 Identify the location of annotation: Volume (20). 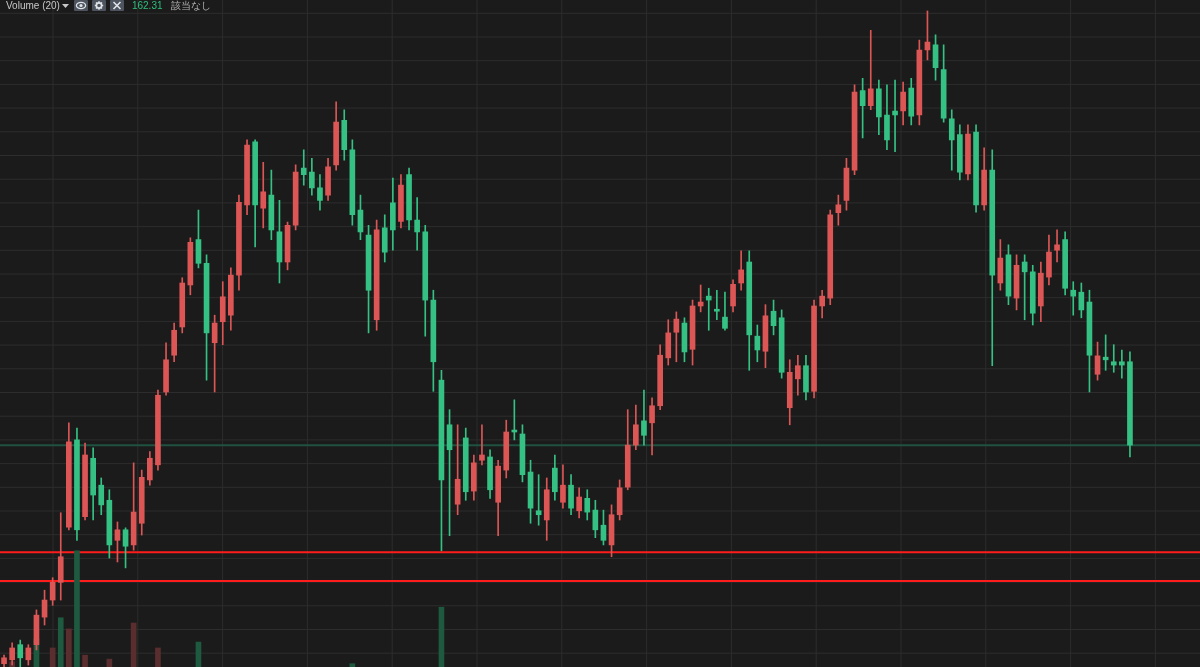
(33, 5).